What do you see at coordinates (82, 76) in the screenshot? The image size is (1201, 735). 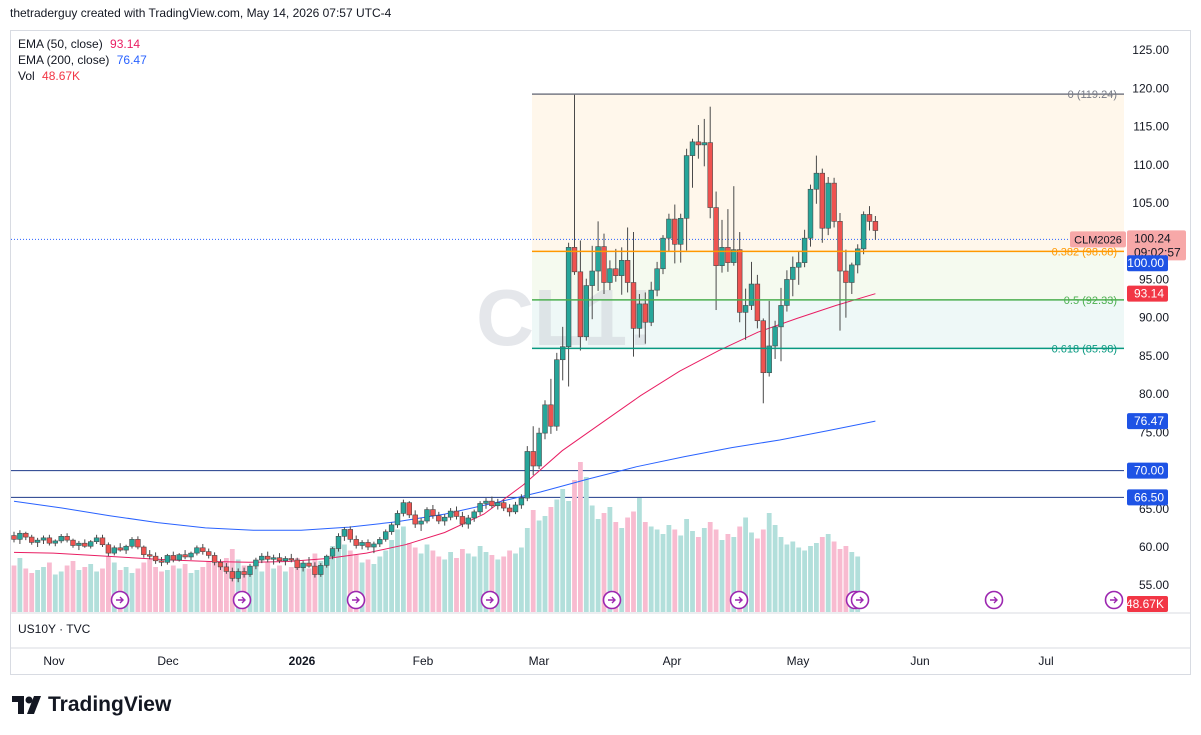 I see `legend-volume: Vol 48.67K` at bounding box center [82, 76].